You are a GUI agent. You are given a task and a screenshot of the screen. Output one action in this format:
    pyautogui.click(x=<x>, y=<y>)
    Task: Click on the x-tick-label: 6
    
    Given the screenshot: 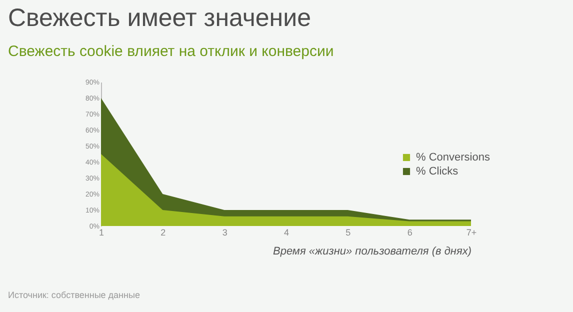 What is the action you would take?
    pyautogui.click(x=409, y=233)
    